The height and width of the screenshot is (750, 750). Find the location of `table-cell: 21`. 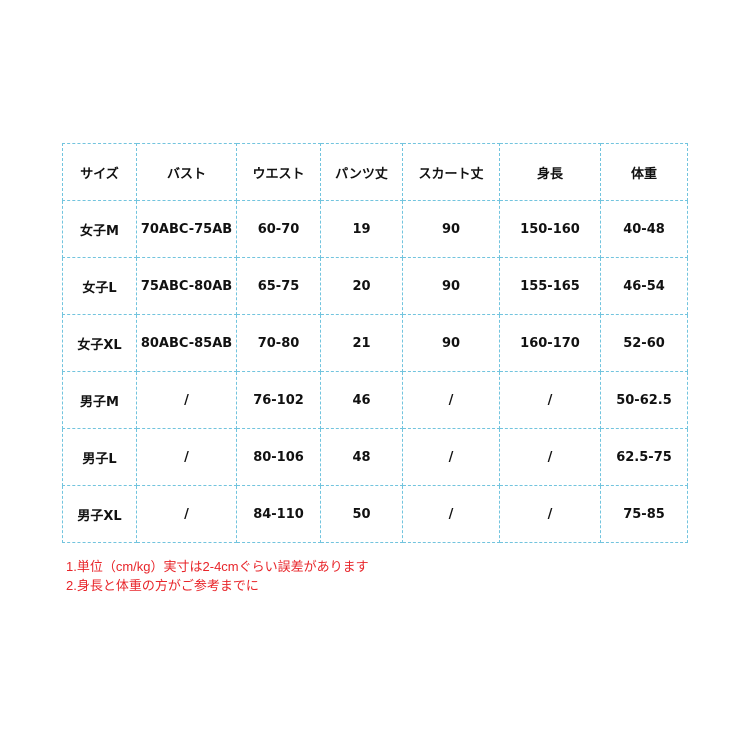

table-cell: 21 is located at coordinates (361, 343).